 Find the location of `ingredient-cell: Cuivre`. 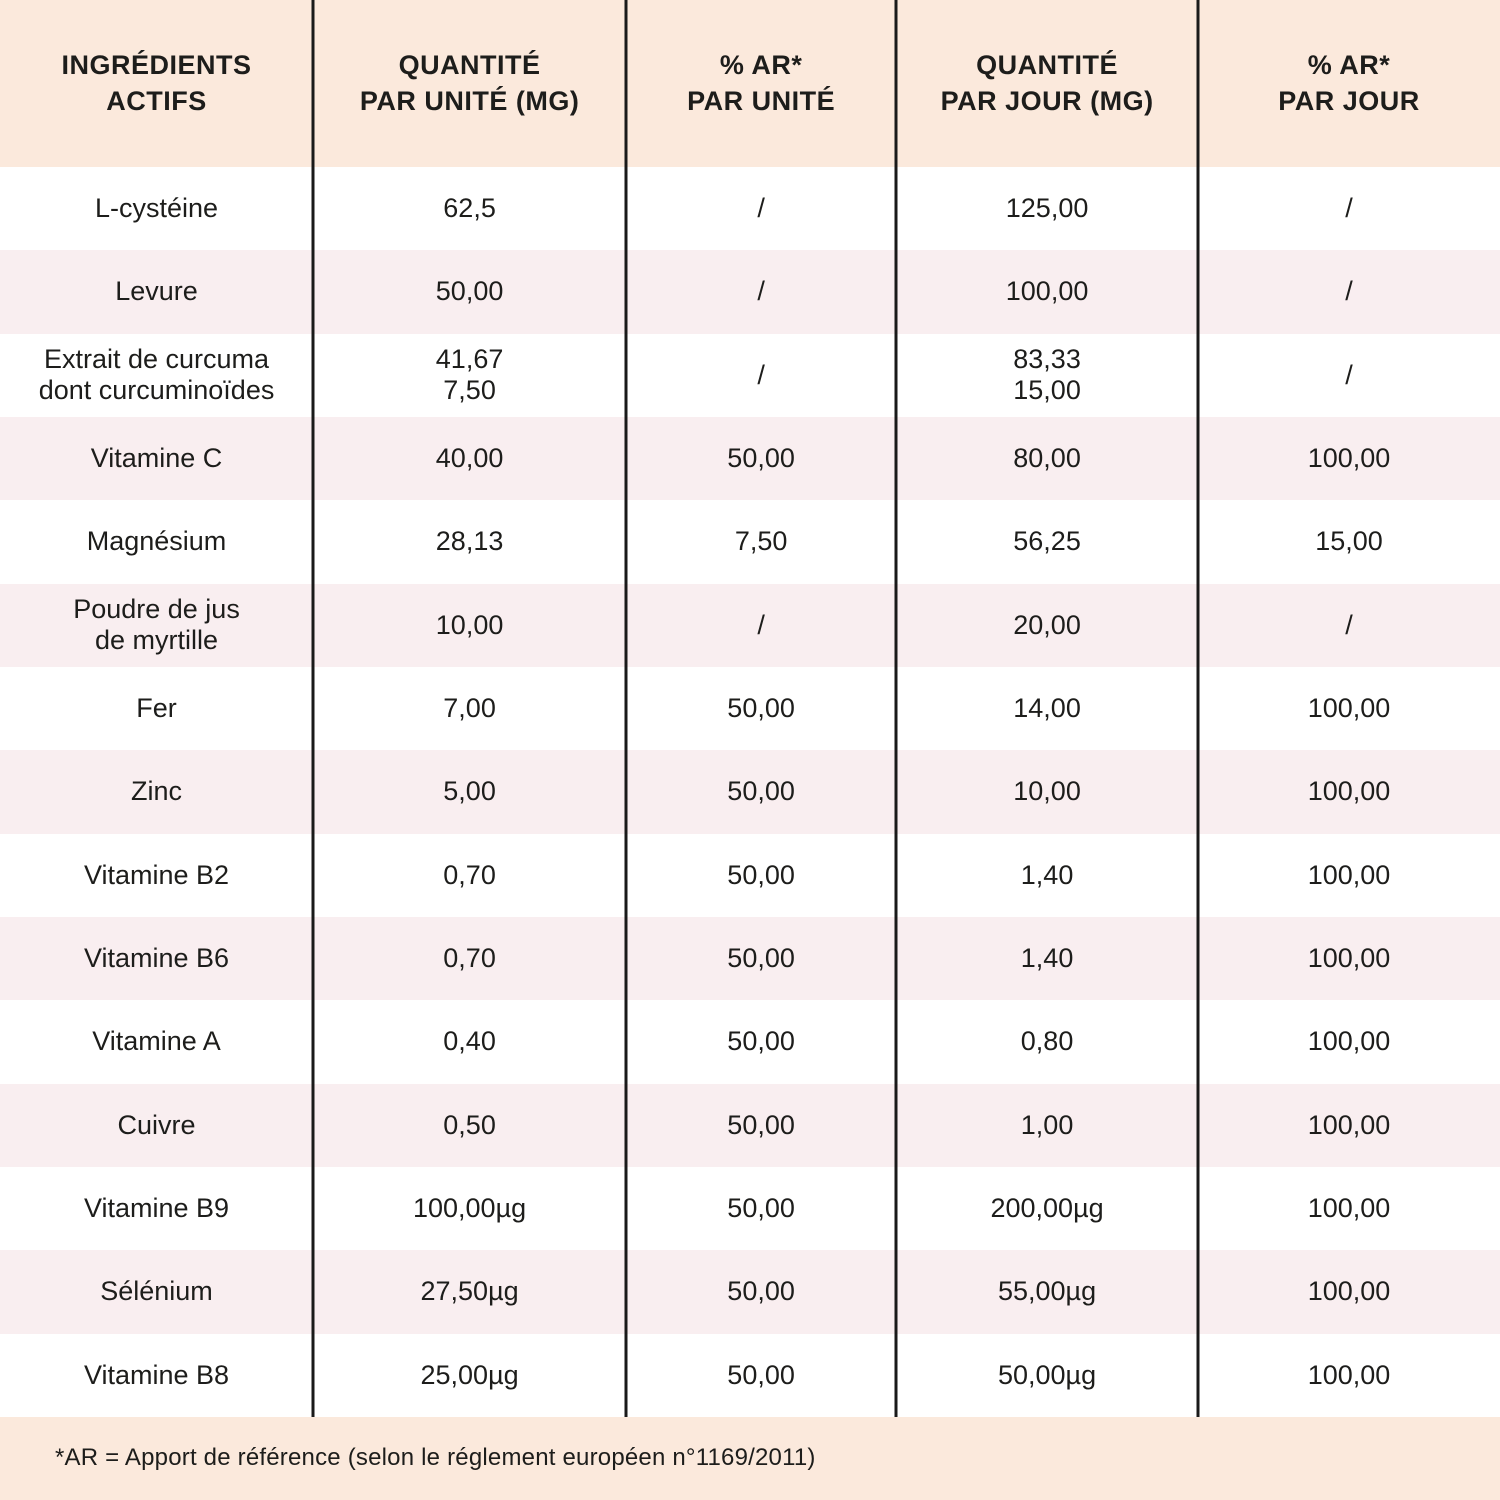

ingredient-cell: Cuivre is located at coordinates (156, 1125).